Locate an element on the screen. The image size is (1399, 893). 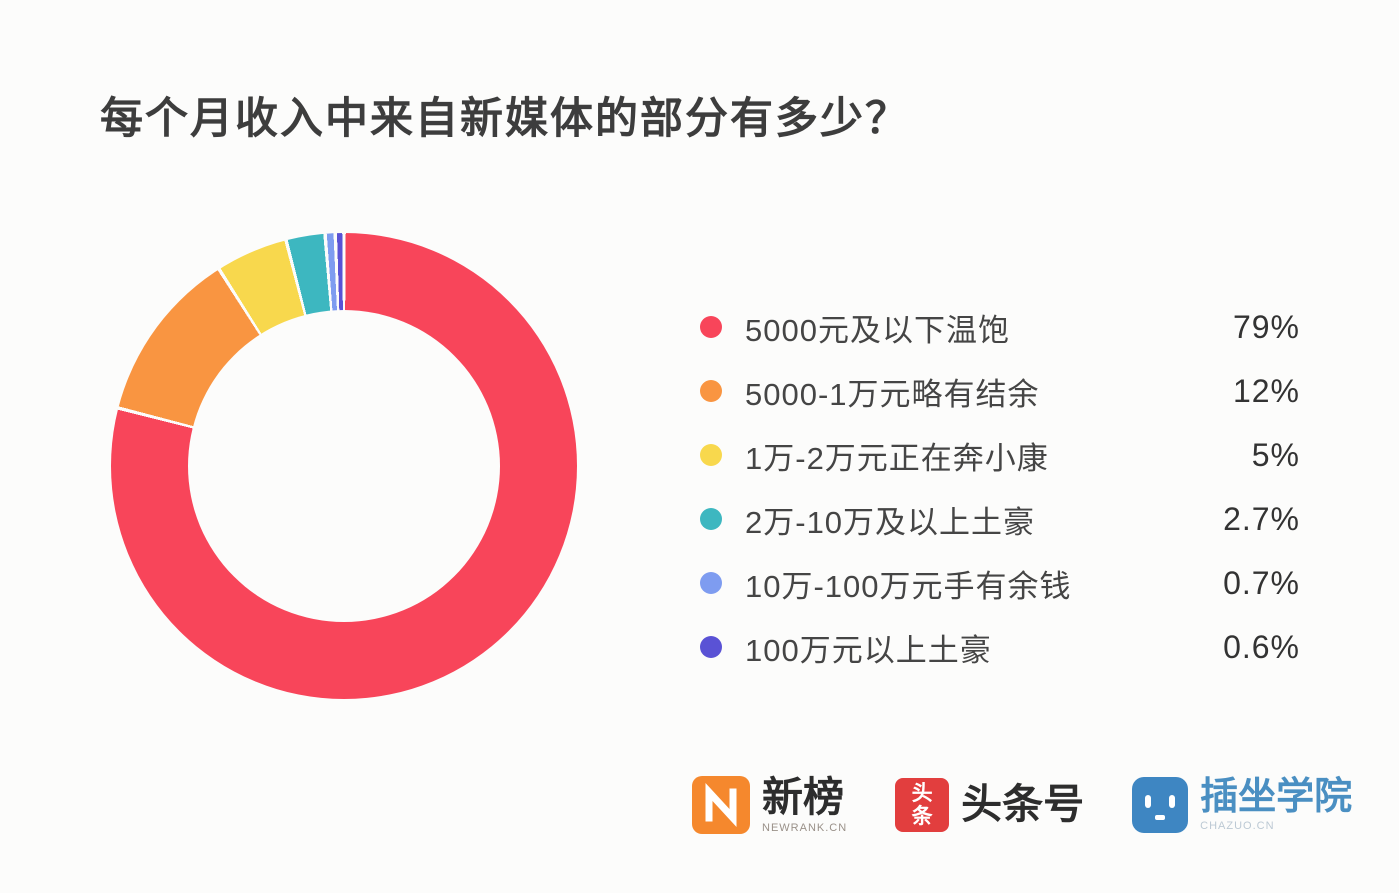
toutiao-name: 头条号 is located at coordinates (1023, 804).